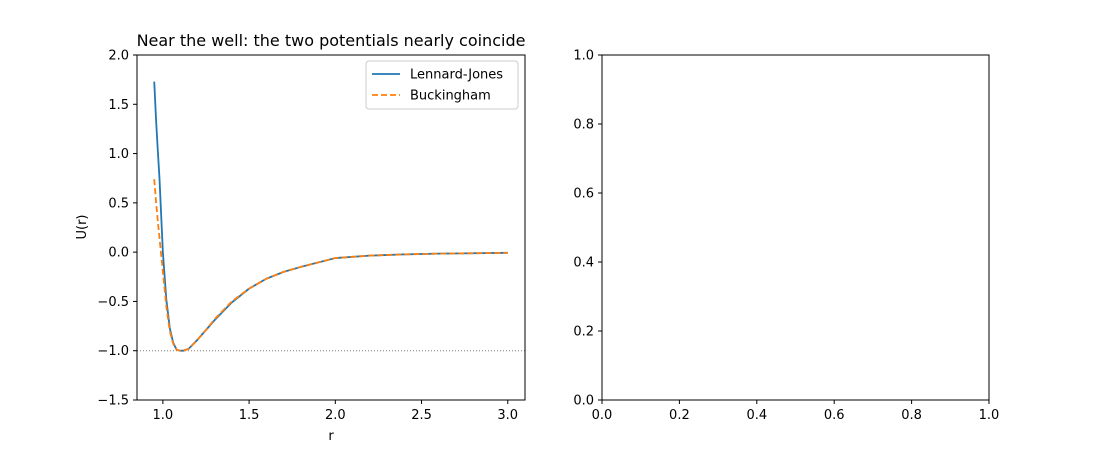 This screenshot has height=450, width=1100. Describe the element at coordinates (756, 415) in the screenshot. I see `right-x-tick-label: 0.4` at that location.